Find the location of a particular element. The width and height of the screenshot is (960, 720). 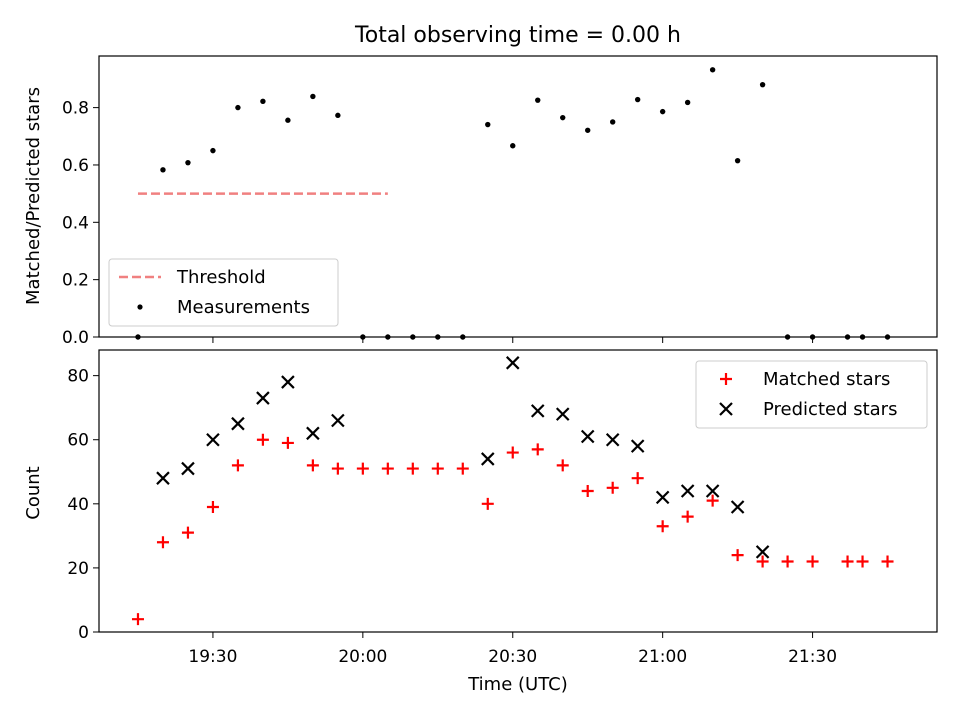

xtick-label: 21:00 is located at coordinates (662, 657).